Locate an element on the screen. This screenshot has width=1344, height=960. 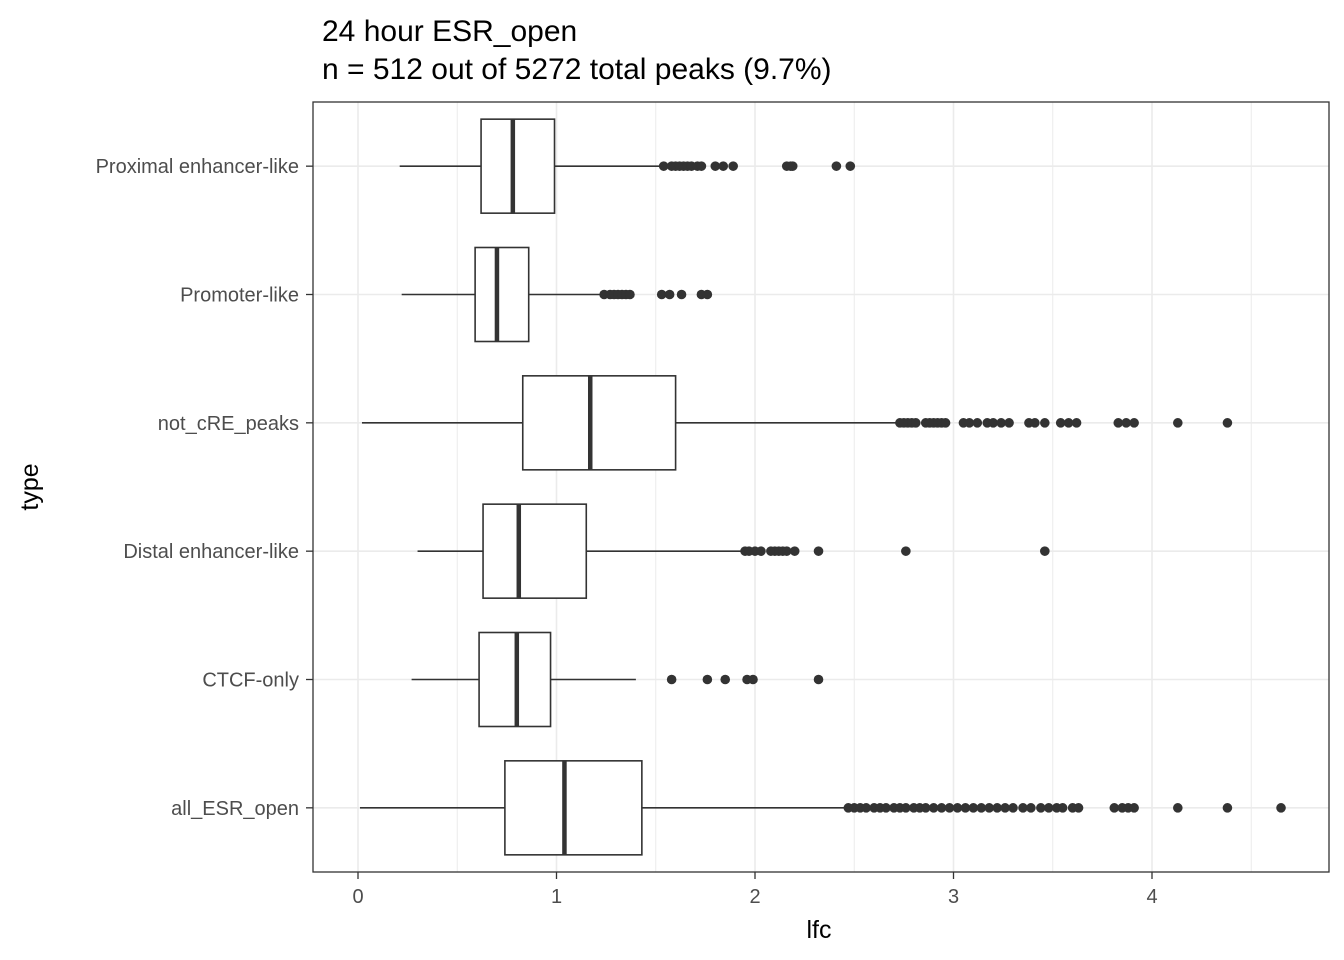
chart-subtitle: n = 512 out of 5272 total peaks (9.7%) is located at coordinates (577, 69).